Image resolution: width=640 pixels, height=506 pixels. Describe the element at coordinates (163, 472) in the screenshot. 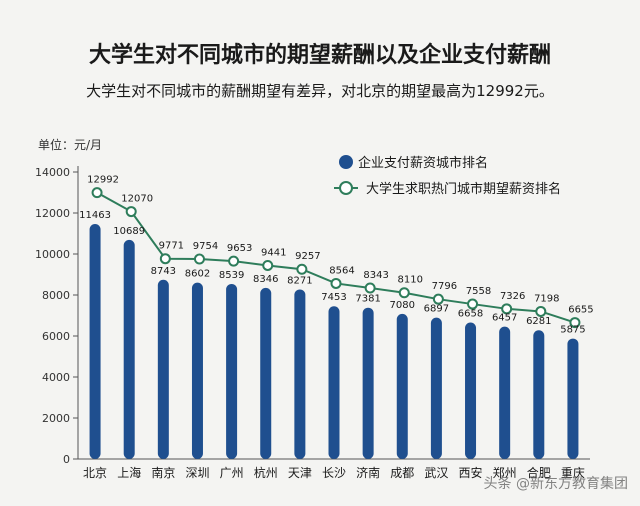

I see `x-tick-label: 南京` at that location.